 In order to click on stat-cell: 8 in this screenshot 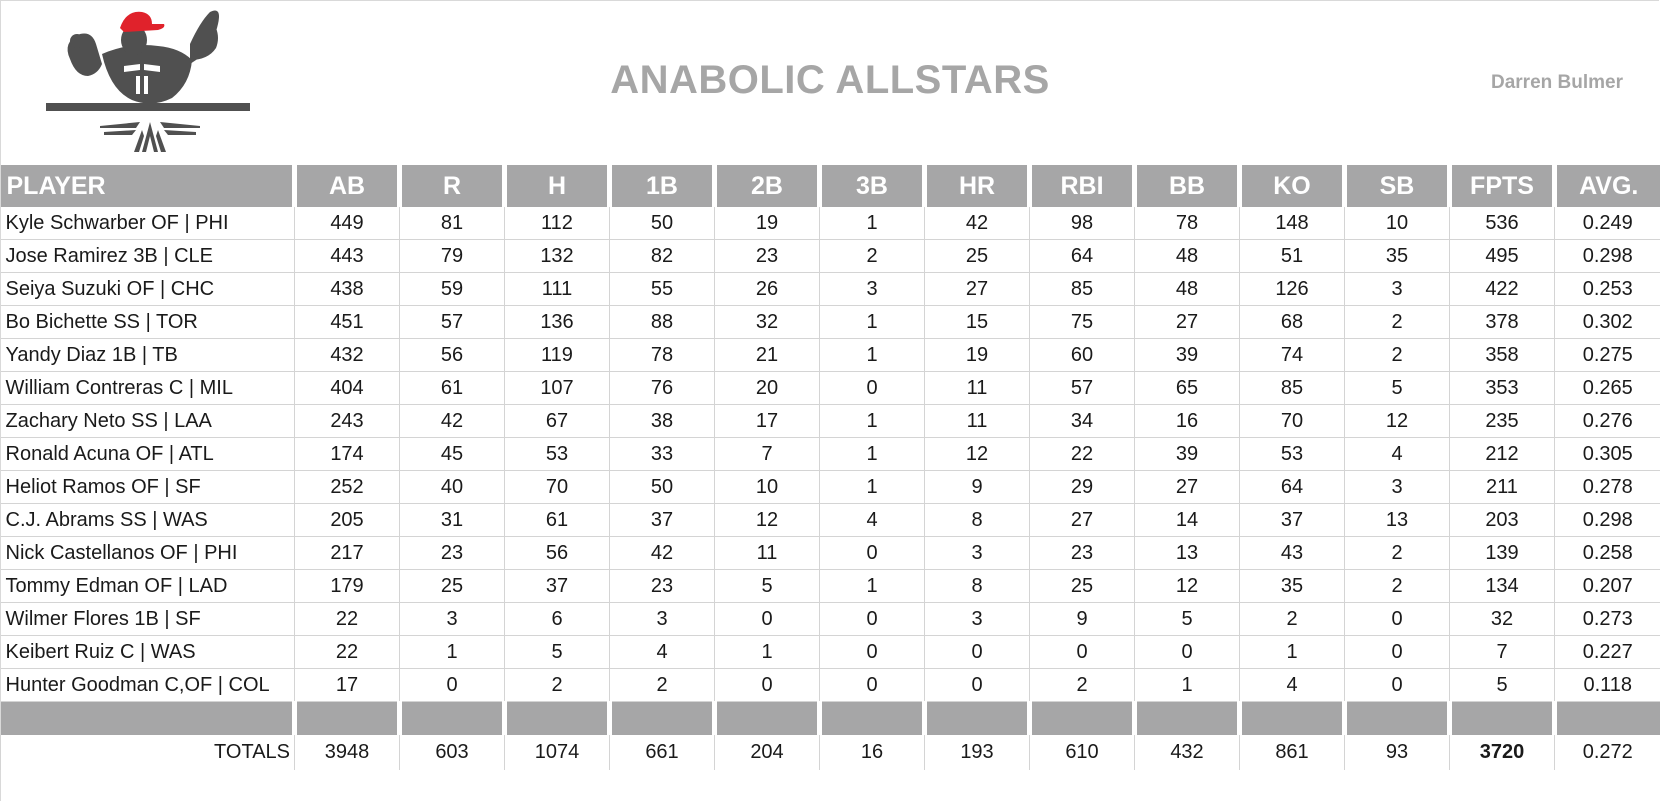, I will do `click(977, 586)`.